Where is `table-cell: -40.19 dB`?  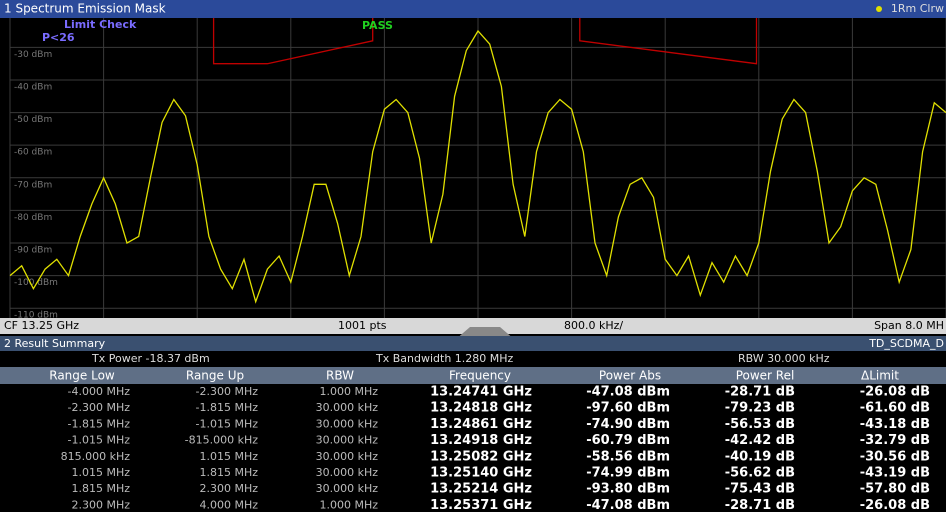 table-cell: -40.19 dB is located at coordinates (760, 456).